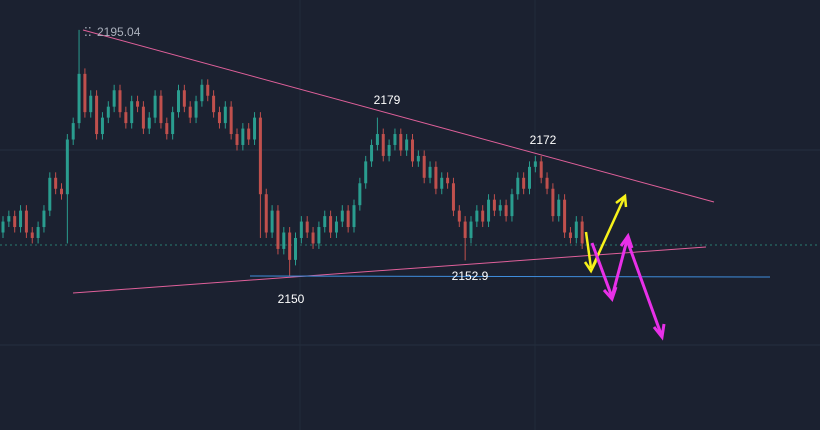 This screenshot has height=430, width=820. Describe the element at coordinates (291, 299) in the screenshot. I see `annotation: 2150` at that location.